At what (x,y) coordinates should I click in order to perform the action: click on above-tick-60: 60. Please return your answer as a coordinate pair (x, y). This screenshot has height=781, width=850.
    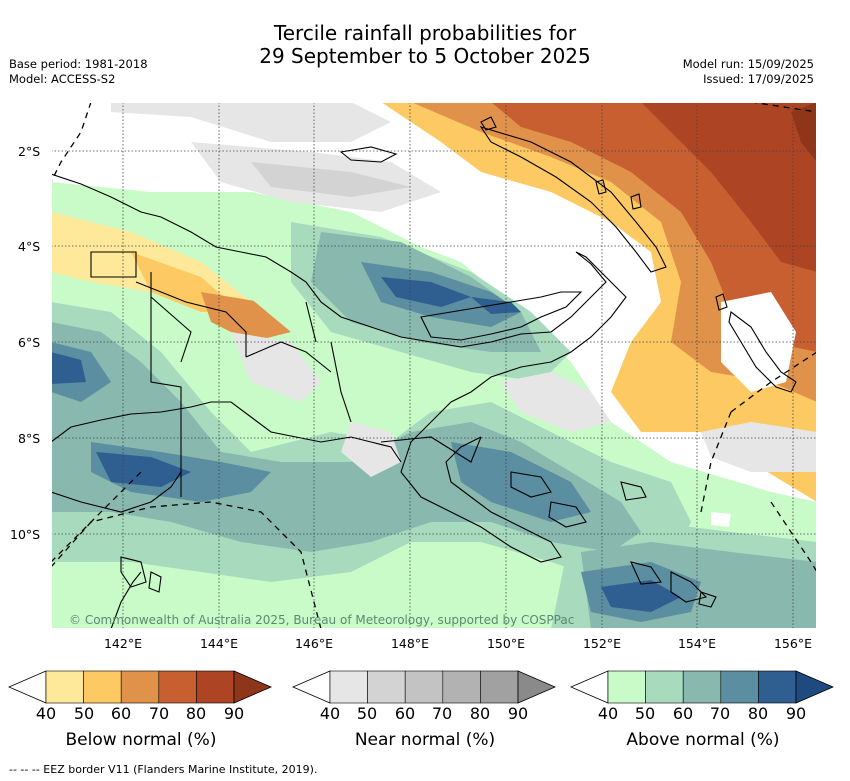
    Looking at the image, I should click on (683, 713).